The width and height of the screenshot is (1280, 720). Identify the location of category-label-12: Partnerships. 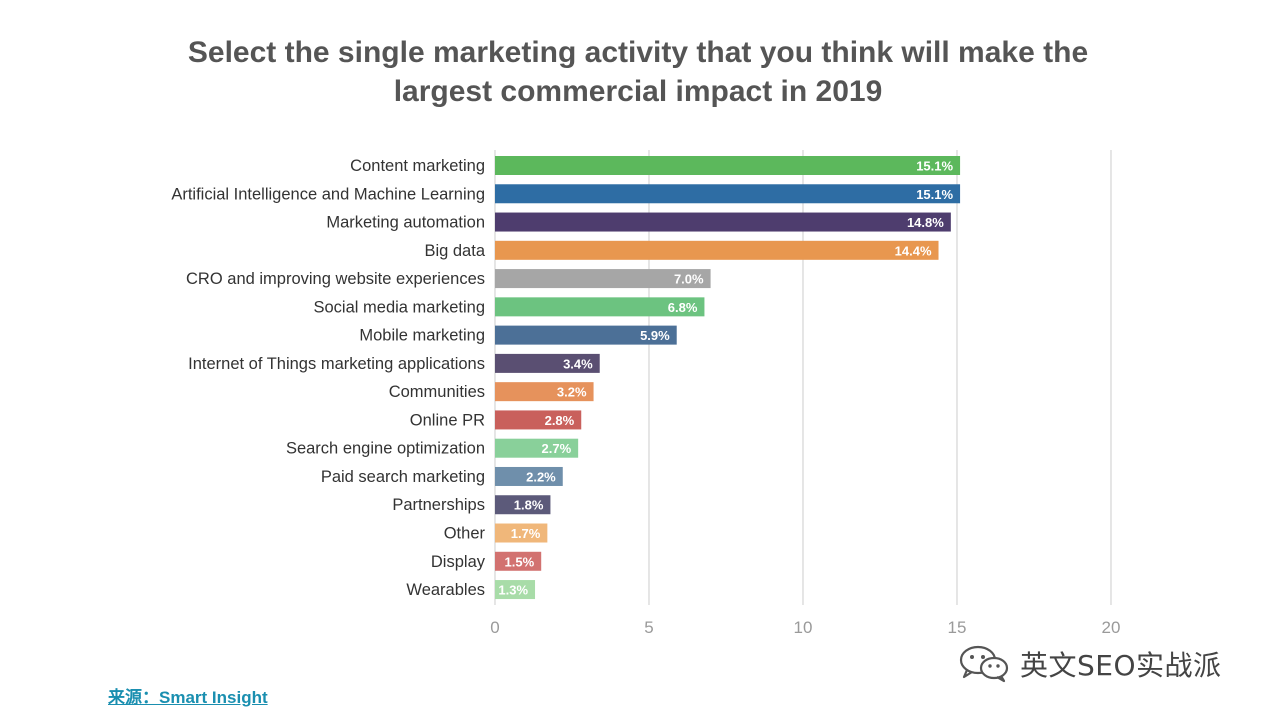
(438, 505).